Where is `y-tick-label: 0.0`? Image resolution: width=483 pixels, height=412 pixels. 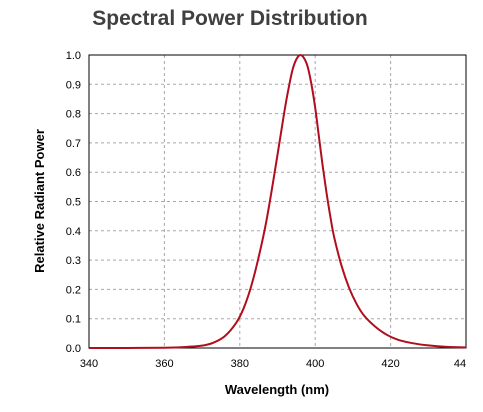
y-tick-label: 0.0 is located at coordinates (73, 349).